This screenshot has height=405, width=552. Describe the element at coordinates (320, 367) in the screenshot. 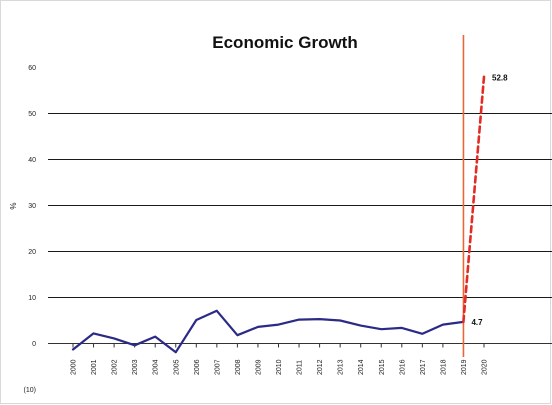

I see `x-tick-label: 2012` at that location.